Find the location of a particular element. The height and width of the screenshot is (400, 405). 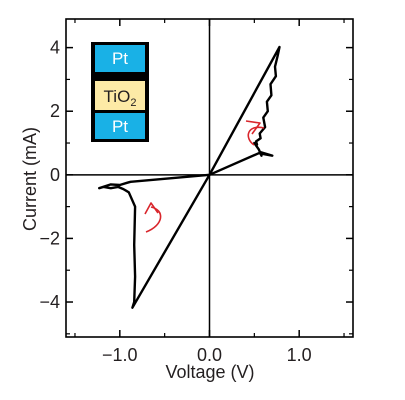

pt-bottom-label: Pt is located at coordinates (120, 126).